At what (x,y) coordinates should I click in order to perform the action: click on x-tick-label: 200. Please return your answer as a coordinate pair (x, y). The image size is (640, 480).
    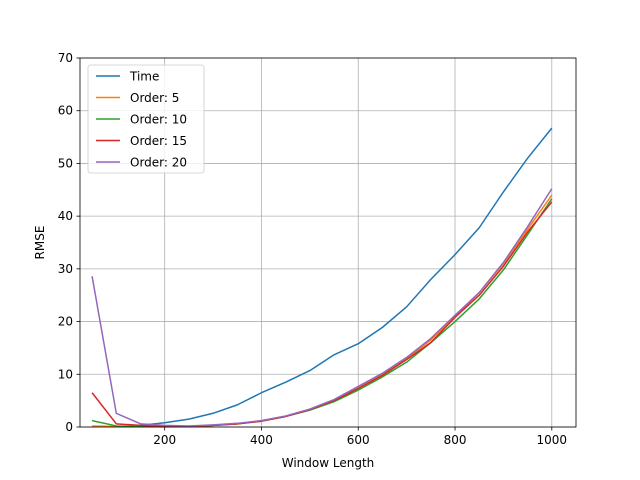
    Looking at the image, I should click on (164, 440).